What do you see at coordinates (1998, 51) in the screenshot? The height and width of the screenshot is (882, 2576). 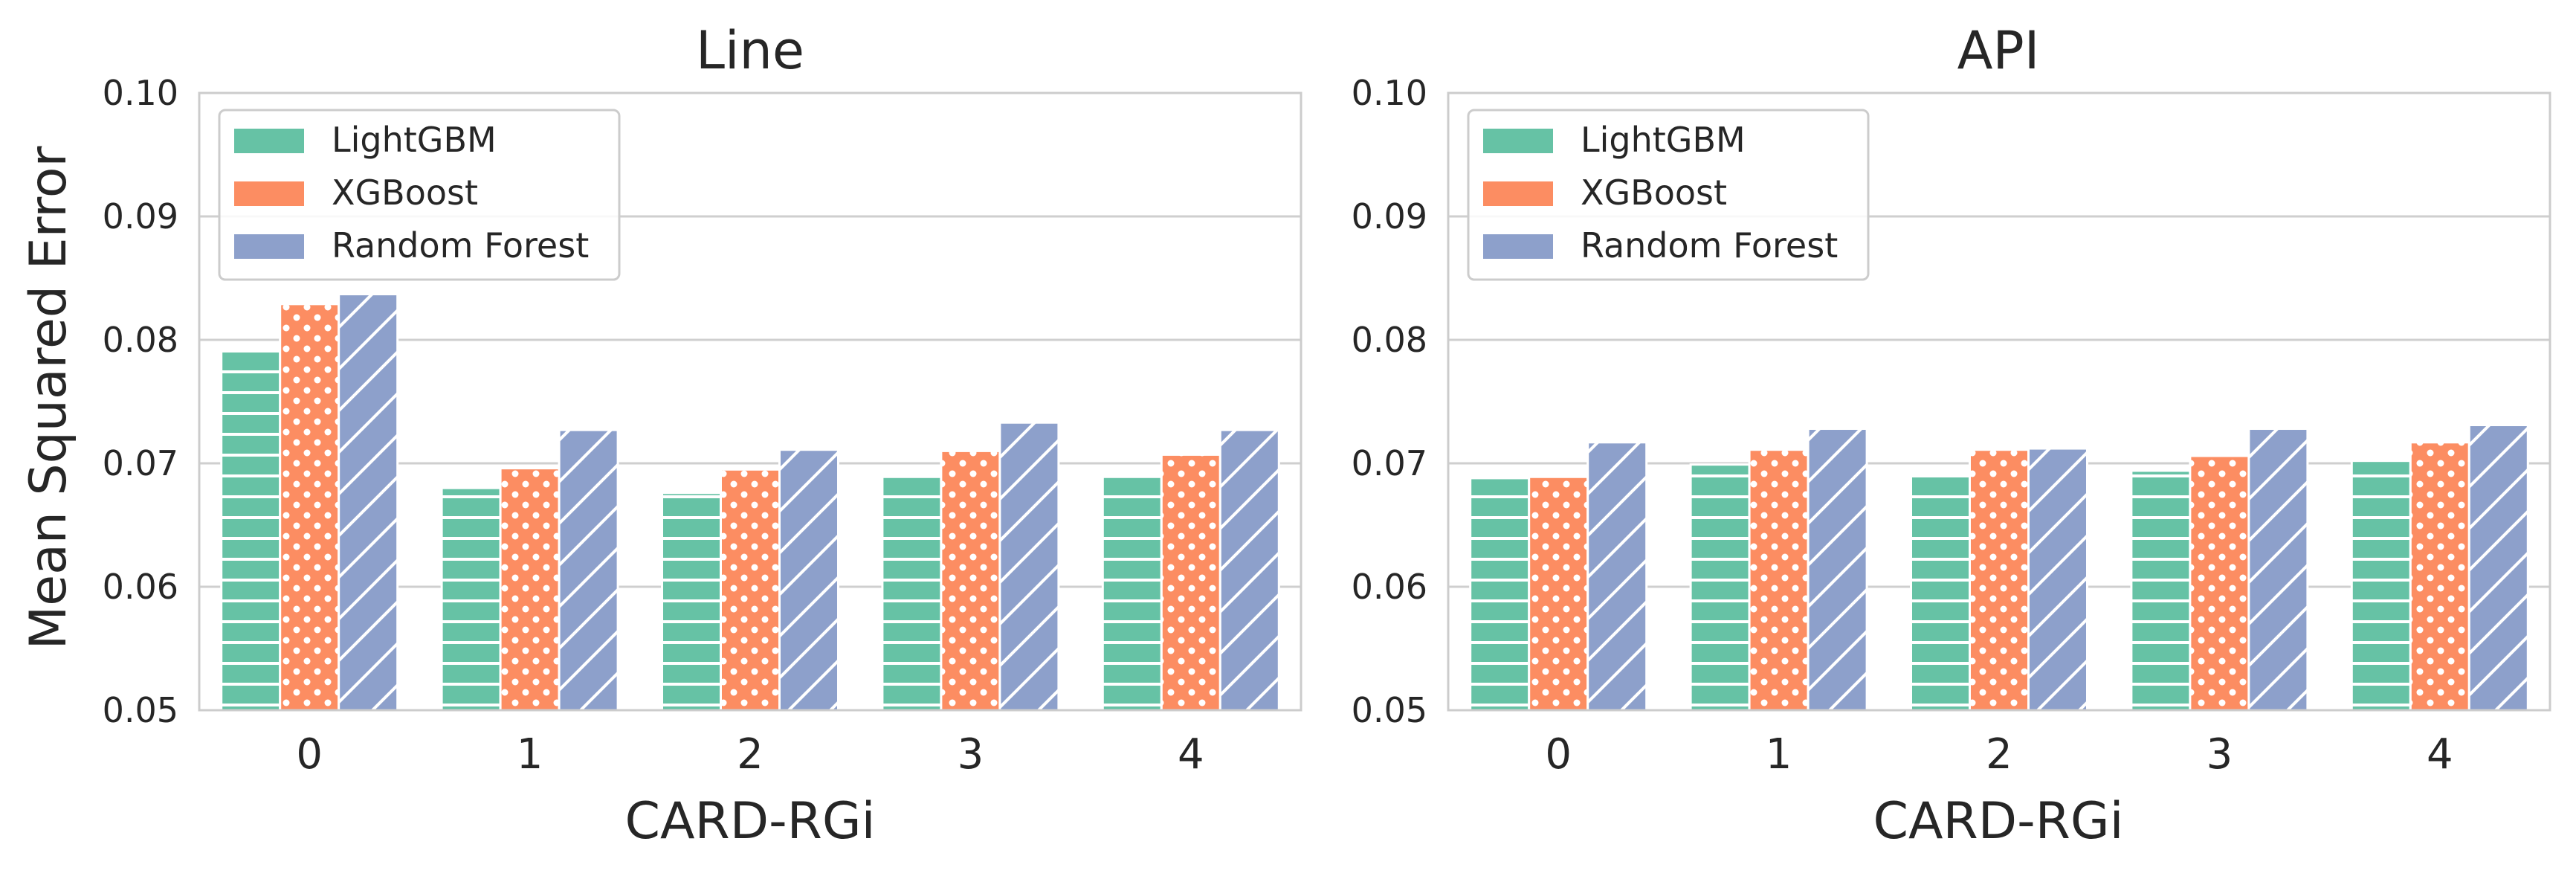 I see `panel-title: API` at bounding box center [1998, 51].